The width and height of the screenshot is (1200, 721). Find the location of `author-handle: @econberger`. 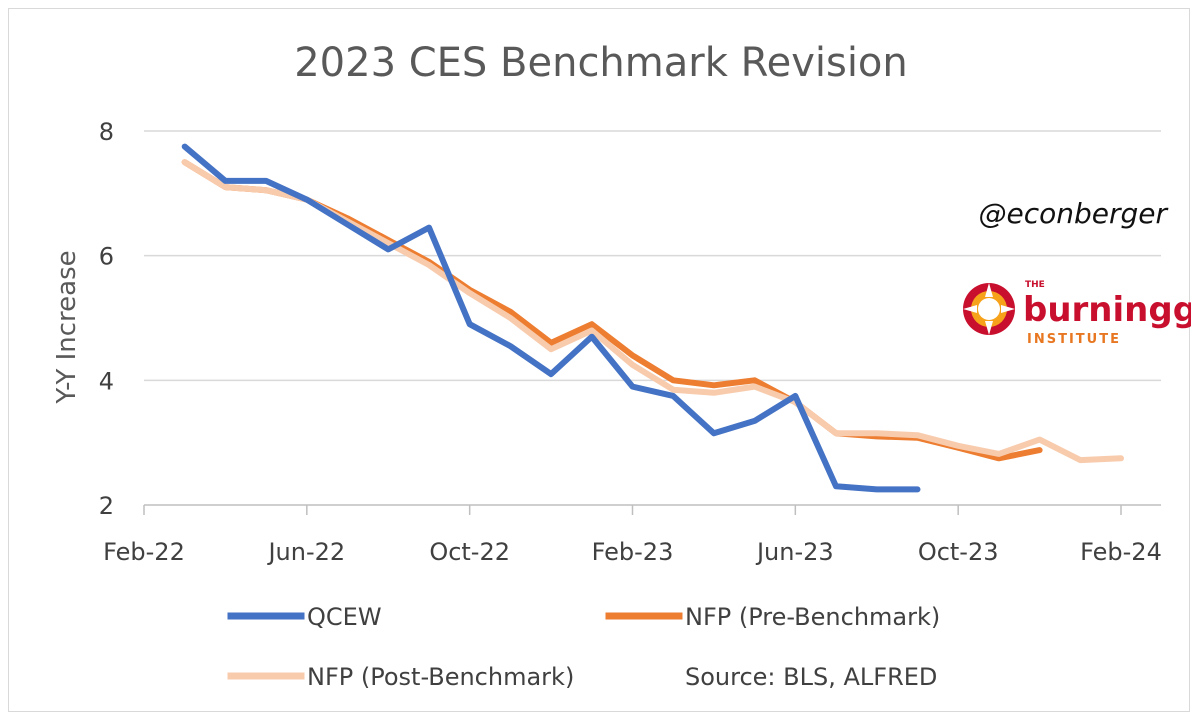

author-handle: @econberger is located at coordinates (1073, 213).